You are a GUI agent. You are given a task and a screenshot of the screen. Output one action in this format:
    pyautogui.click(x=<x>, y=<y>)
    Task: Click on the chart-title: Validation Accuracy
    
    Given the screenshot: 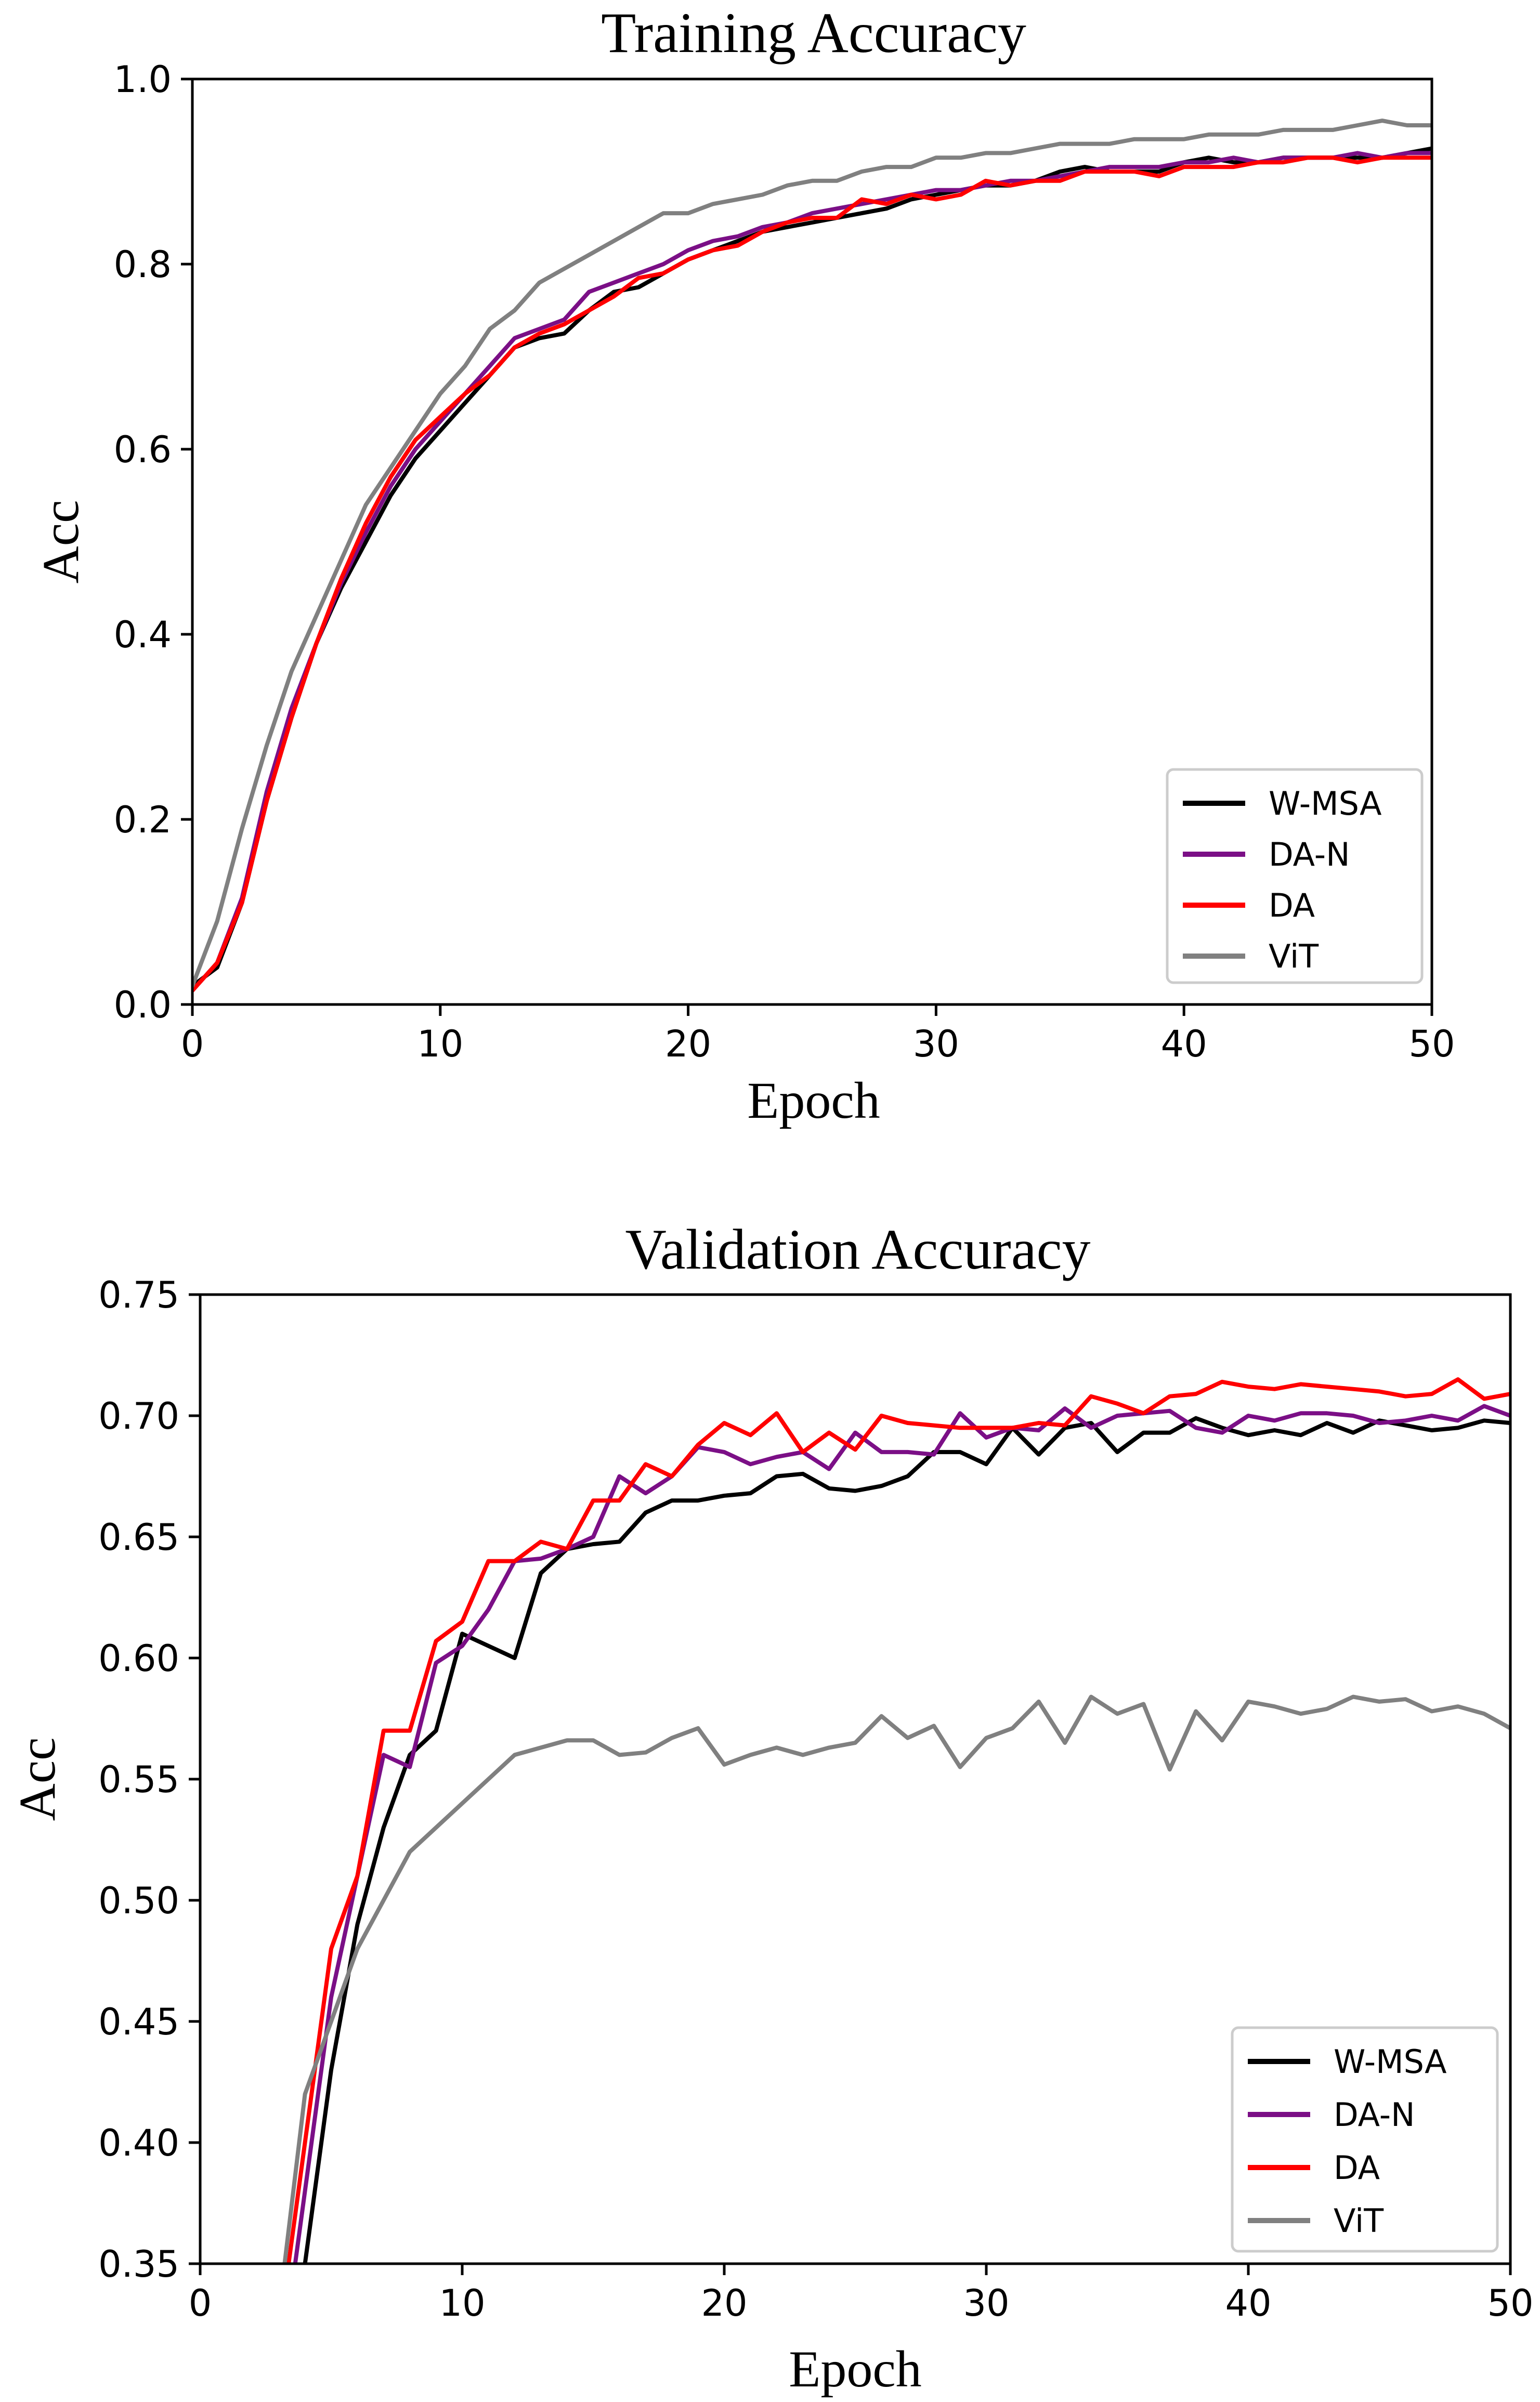 What is the action you would take?
    pyautogui.click(x=858, y=1249)
    